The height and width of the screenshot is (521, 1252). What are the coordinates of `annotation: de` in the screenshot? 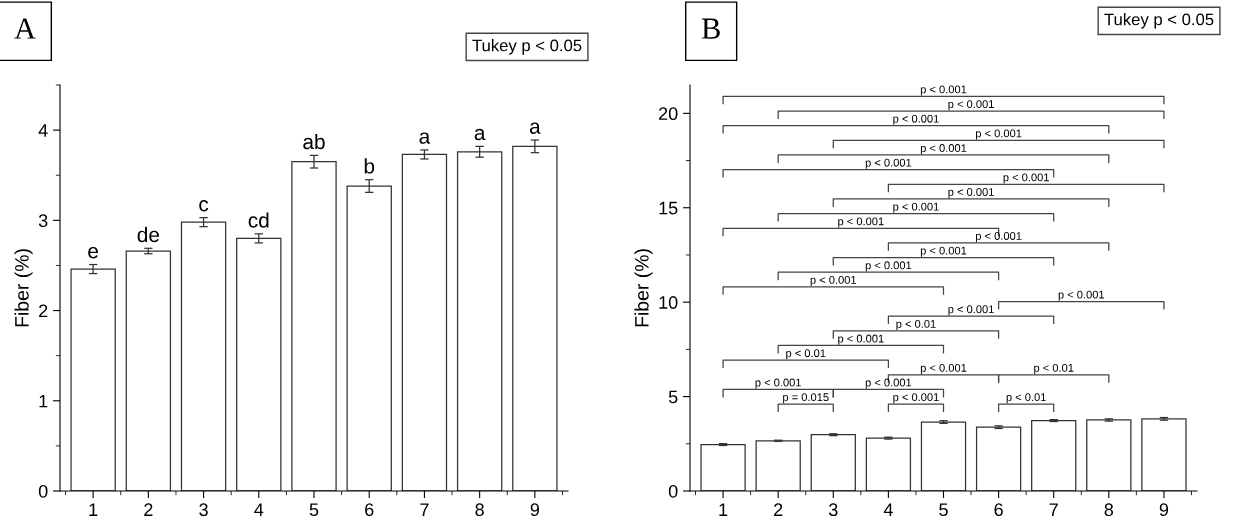 It's located at (148, 234).